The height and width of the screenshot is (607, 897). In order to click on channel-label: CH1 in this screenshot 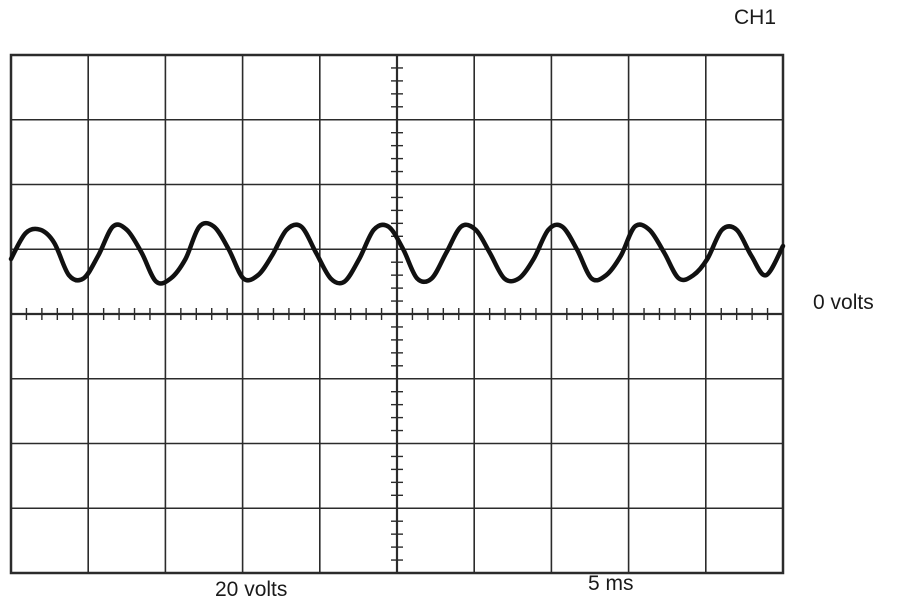, I will do `click(755, 17)`.